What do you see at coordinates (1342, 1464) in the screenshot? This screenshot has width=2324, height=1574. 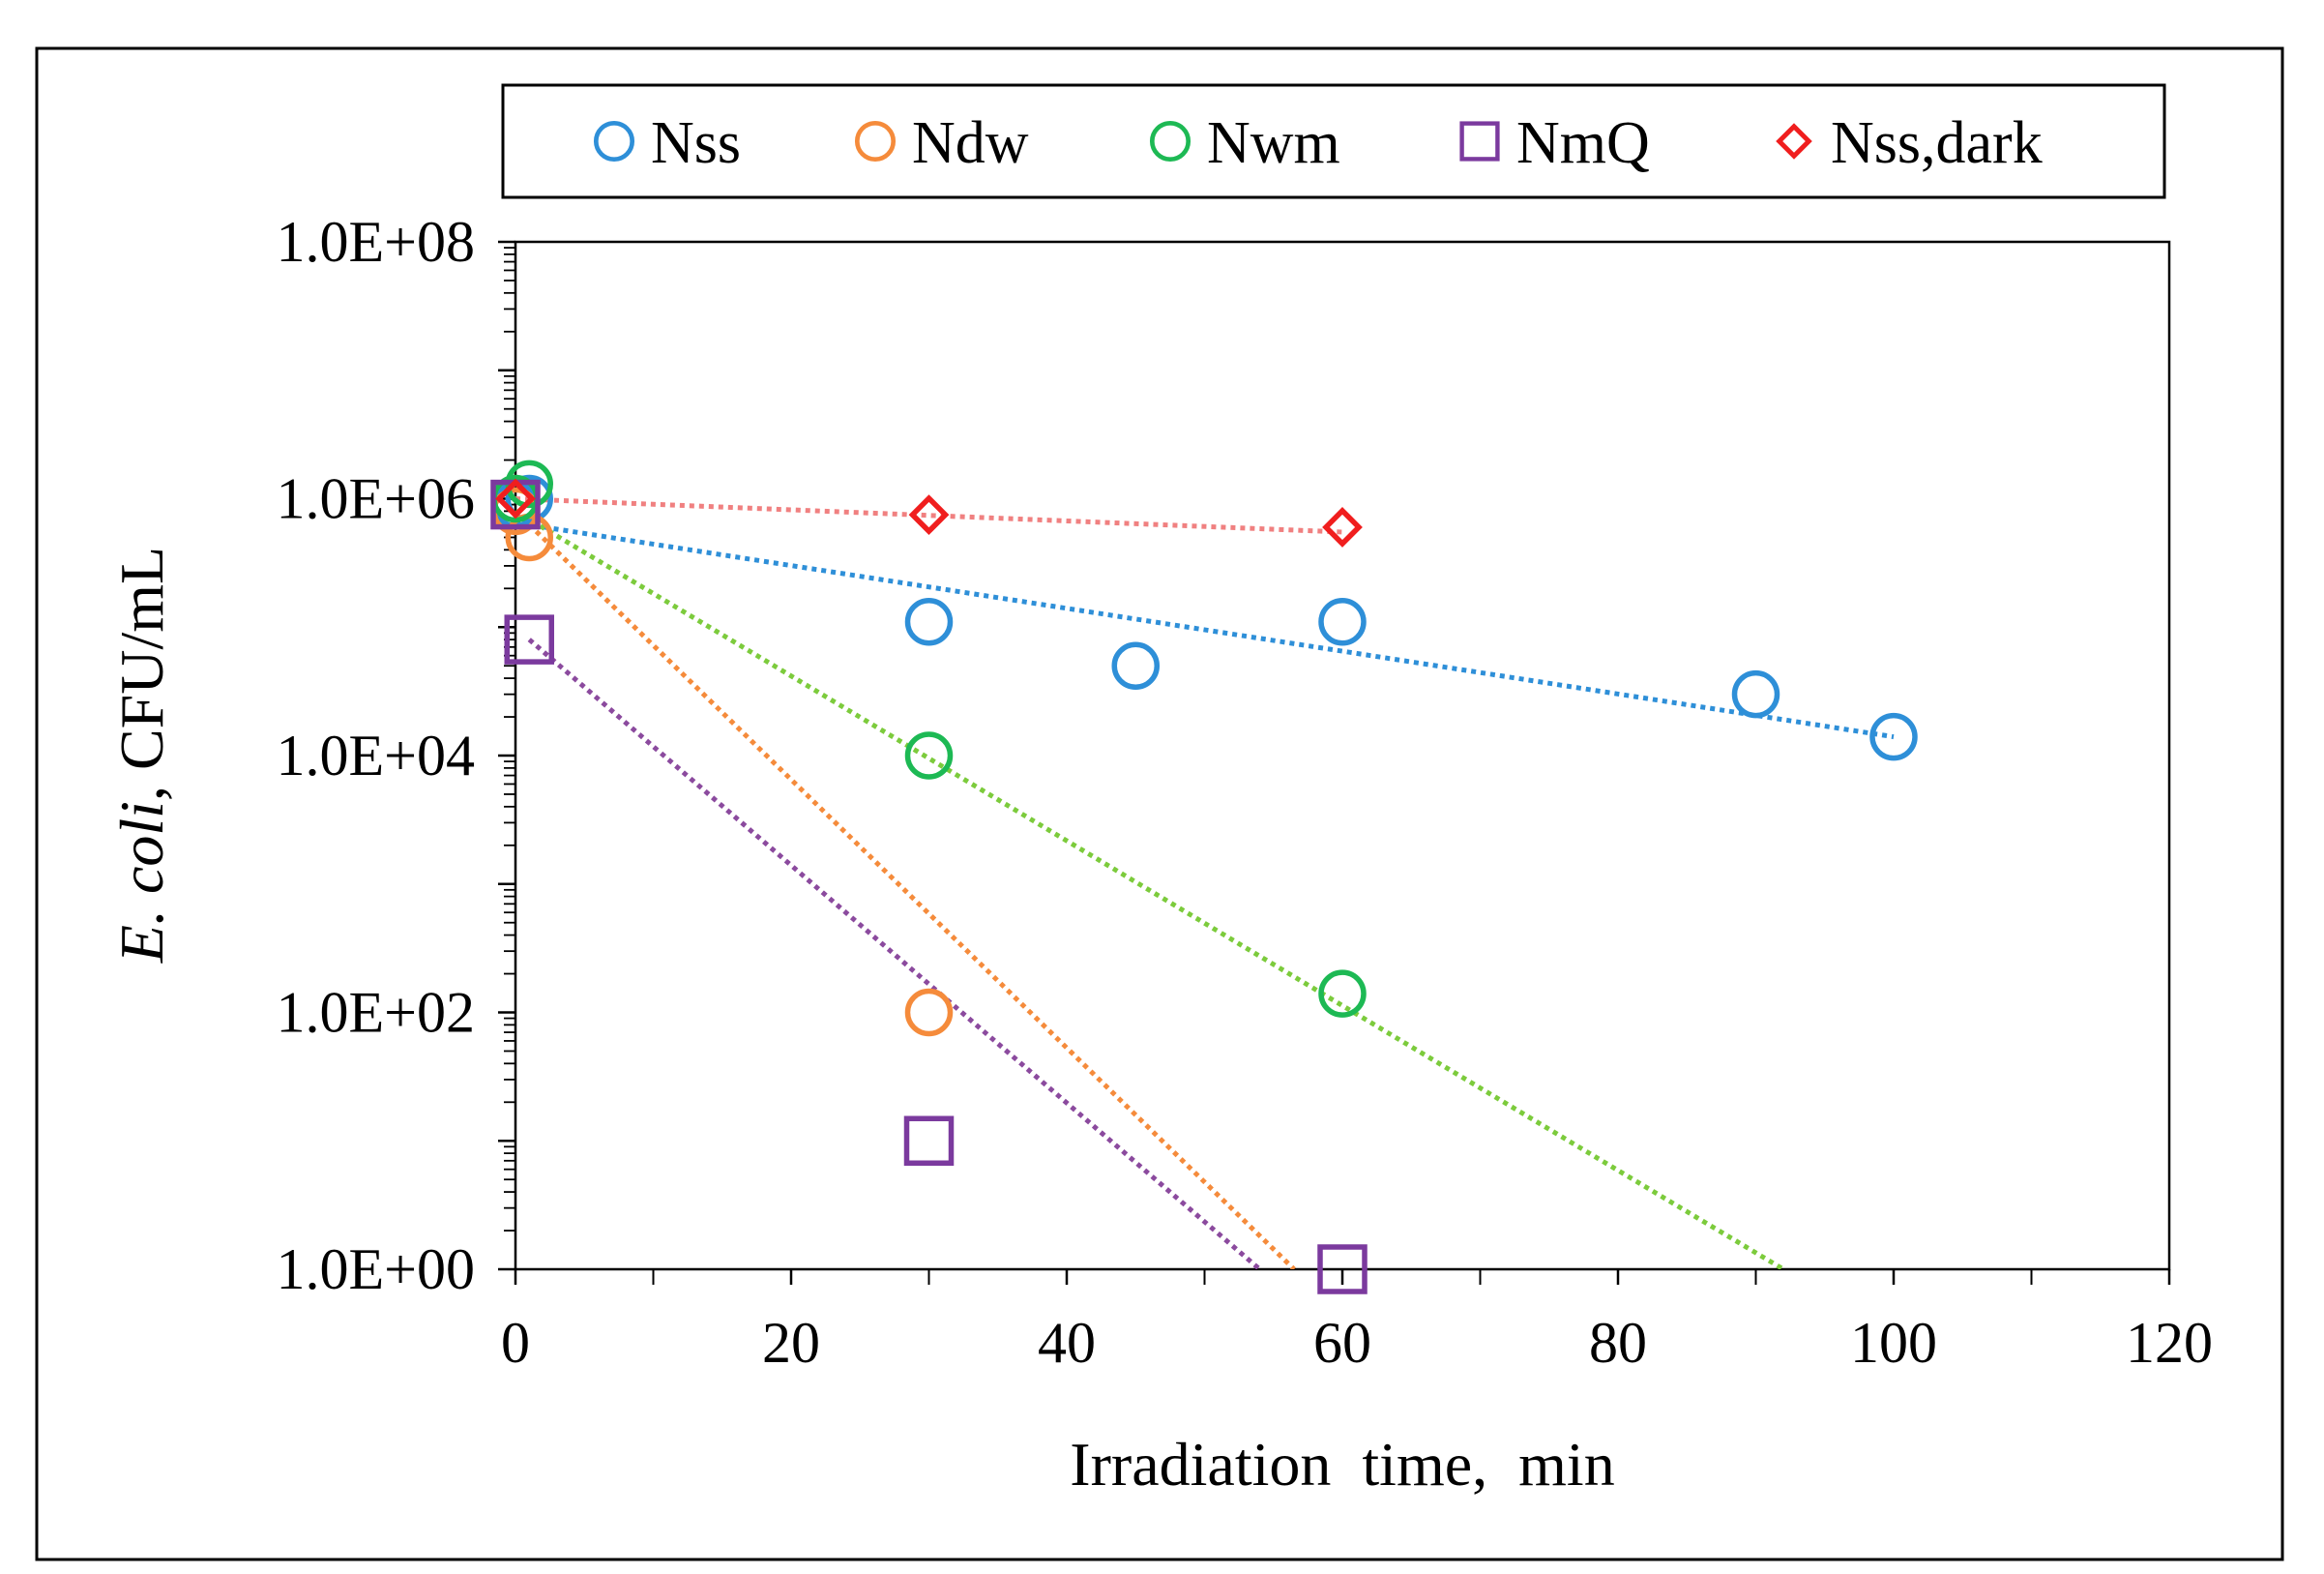 I see `x-axis-title: Irradiation time, min` at bounding box center [1342, 1464].